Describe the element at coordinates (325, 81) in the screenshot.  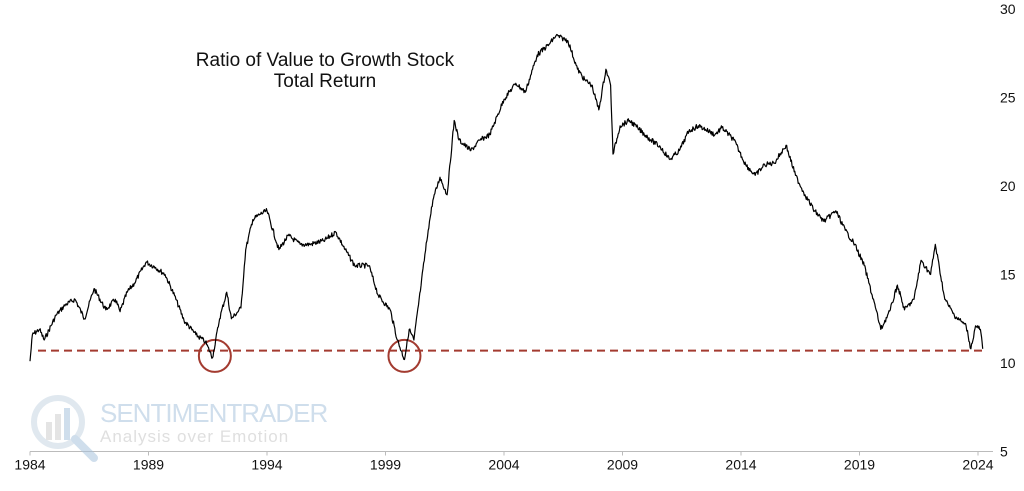
I see `chart-subtitle: Total Return` at that location.